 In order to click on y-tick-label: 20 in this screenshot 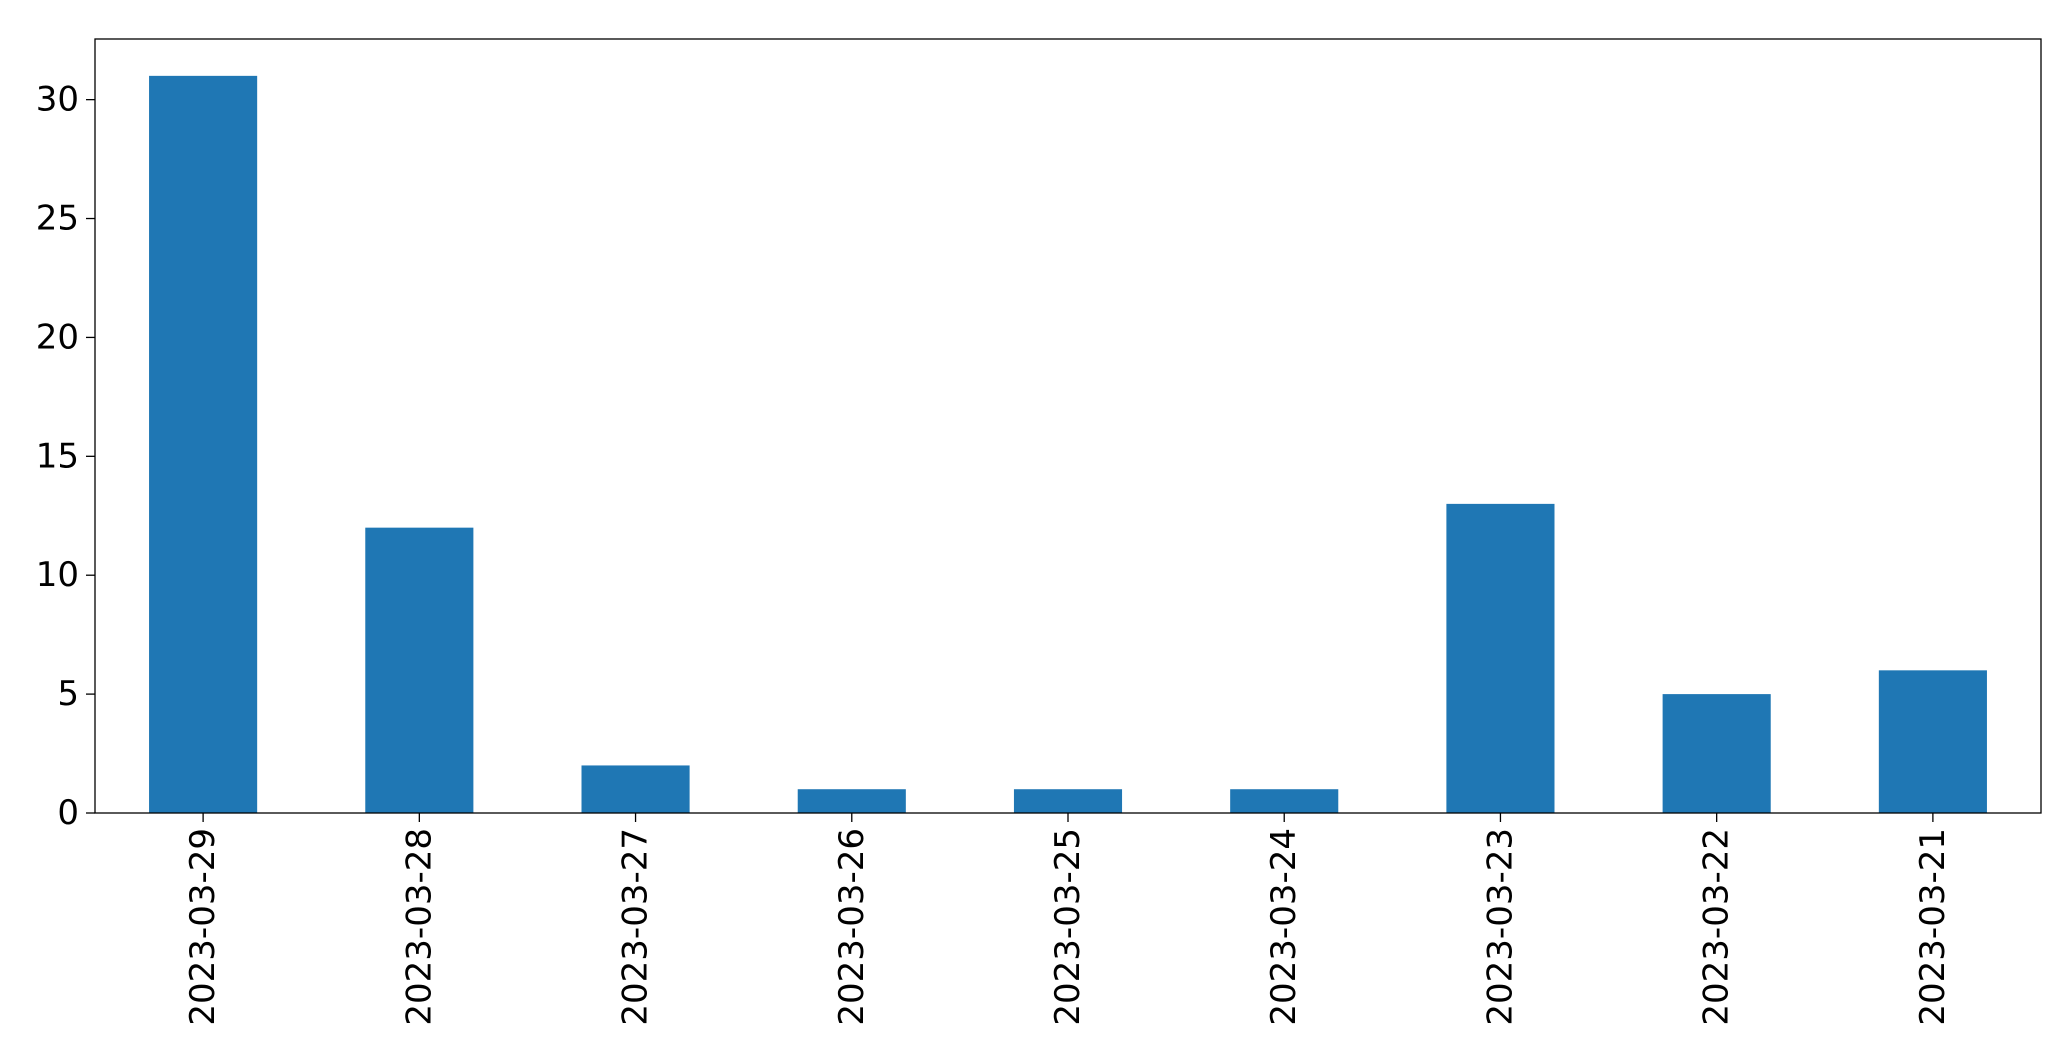, I will do `click(57, 337)`.